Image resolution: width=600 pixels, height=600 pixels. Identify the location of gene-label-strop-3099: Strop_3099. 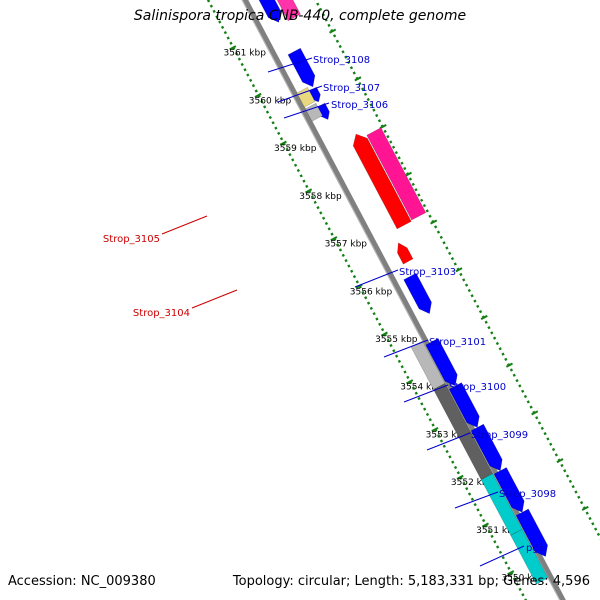
(499, 435).